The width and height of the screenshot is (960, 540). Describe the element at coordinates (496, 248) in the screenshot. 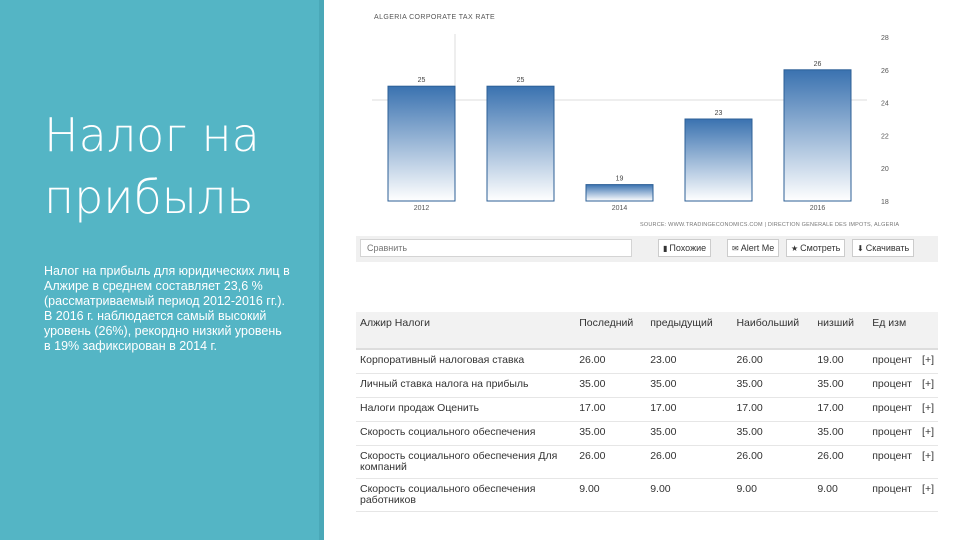

I see `compare-input` at that location.